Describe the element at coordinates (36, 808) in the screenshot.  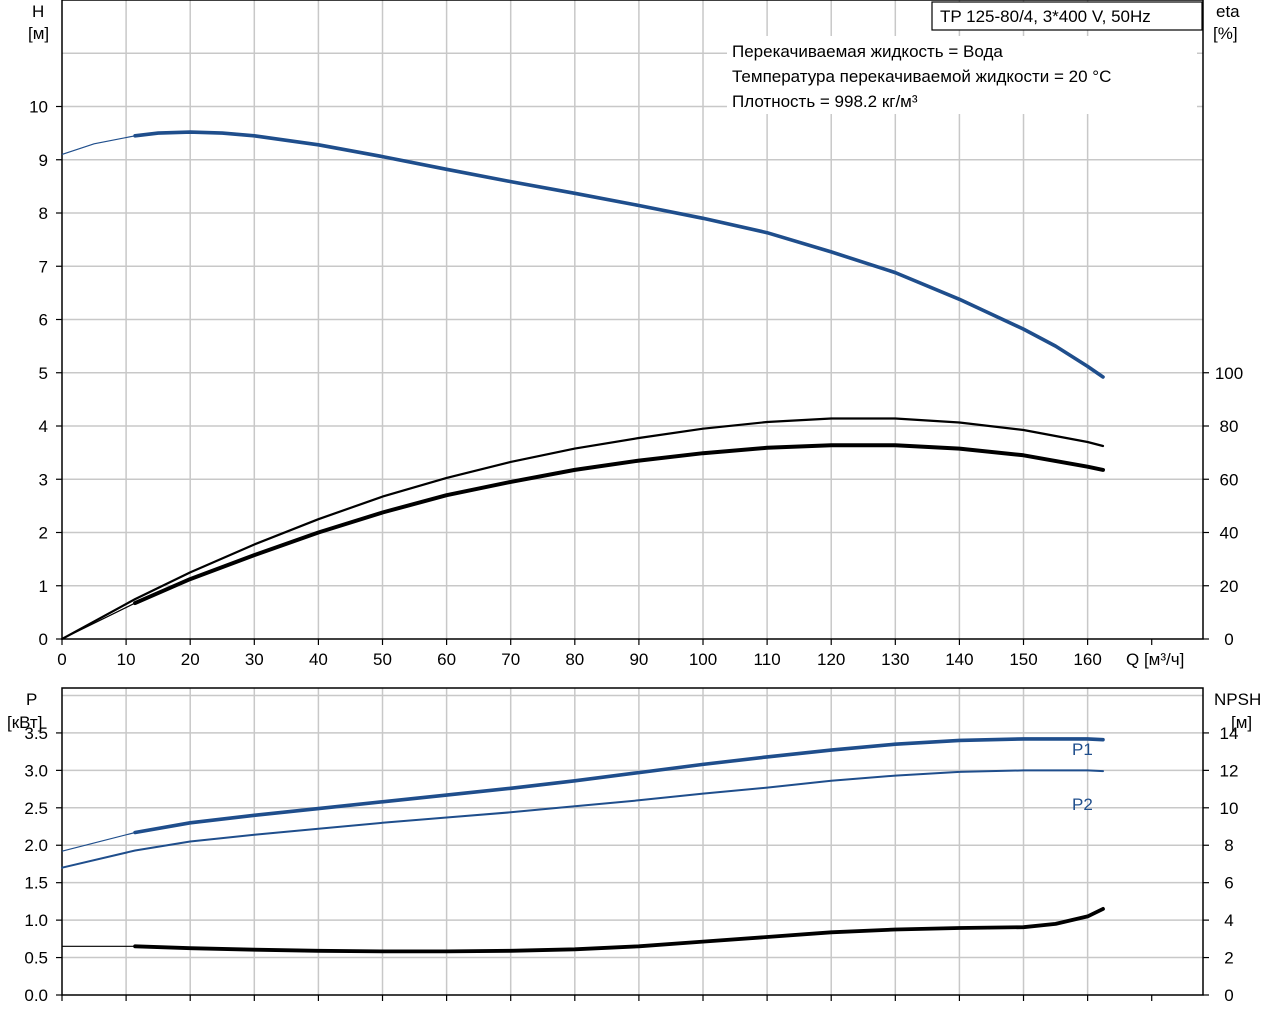
I see `bottom-y-left-tick-label: 2.5` at that location.